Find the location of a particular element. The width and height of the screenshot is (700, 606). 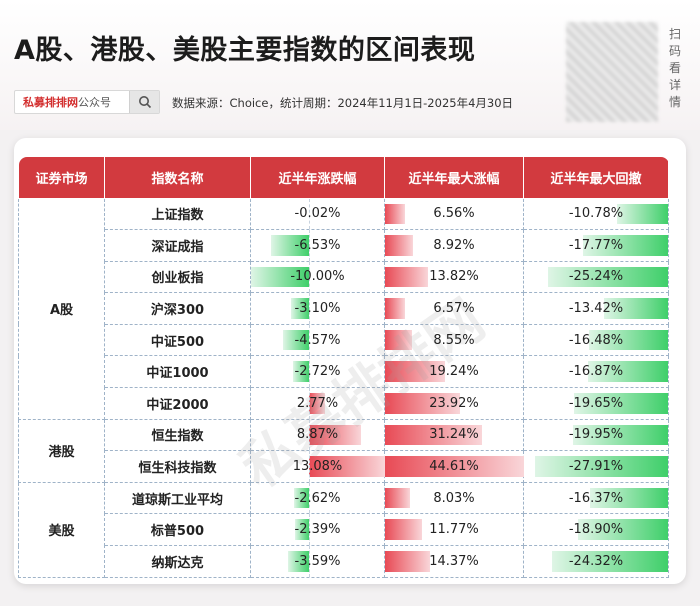

table-header-row: 证券市场 指数名称 近半年涨跌幅 近半年最大涨幅 近半年最大回撤 is located at coordinates (343, 178).